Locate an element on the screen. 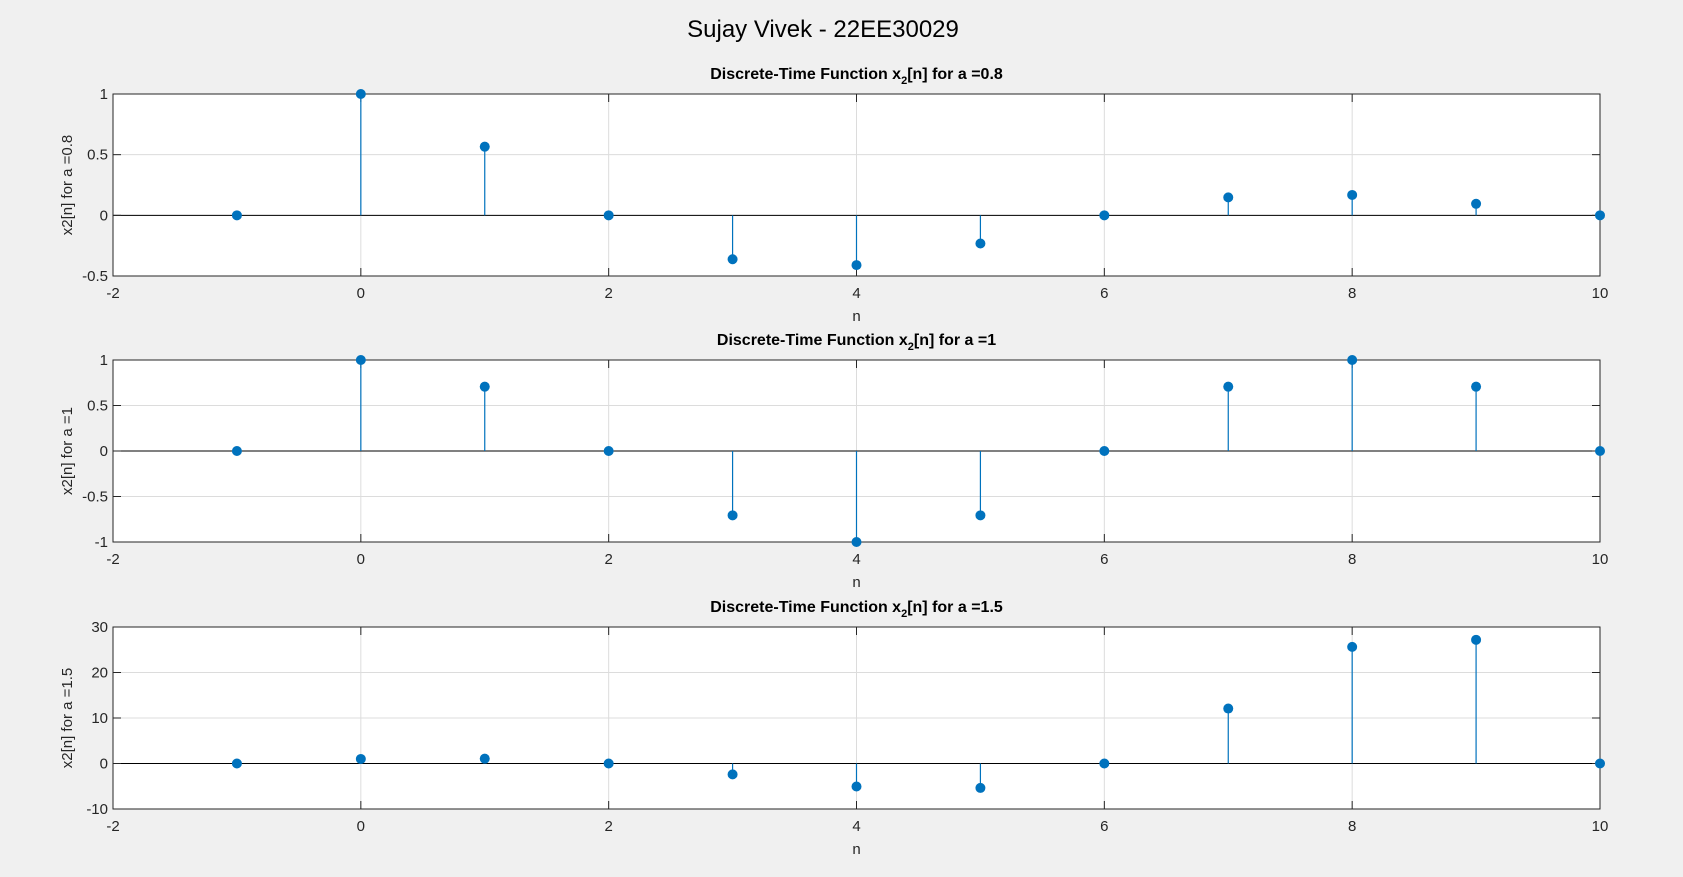  y-axis-label: x2[n] for a =1 is located at coordinates (67, 451).